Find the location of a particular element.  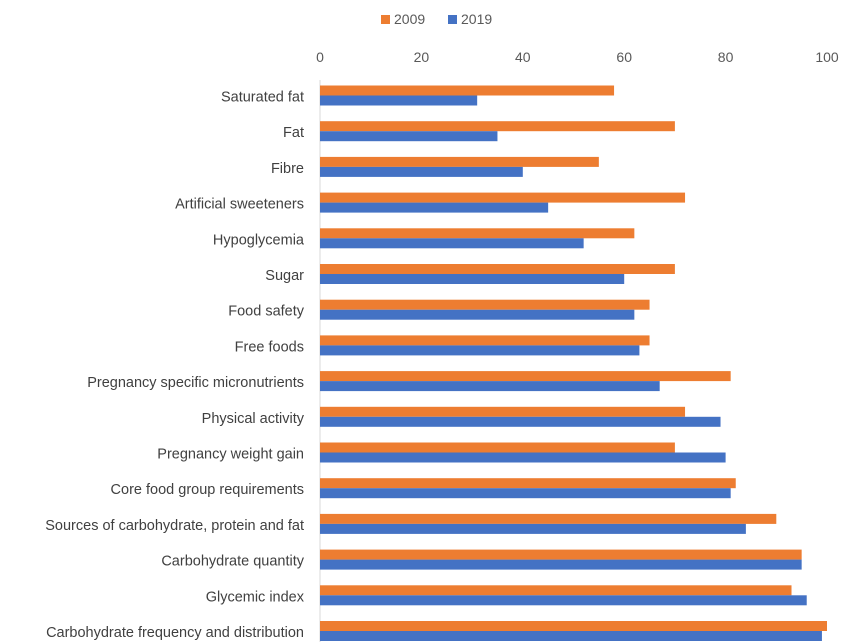

legend: 2009 2019 is located at coordinates (436, 19).